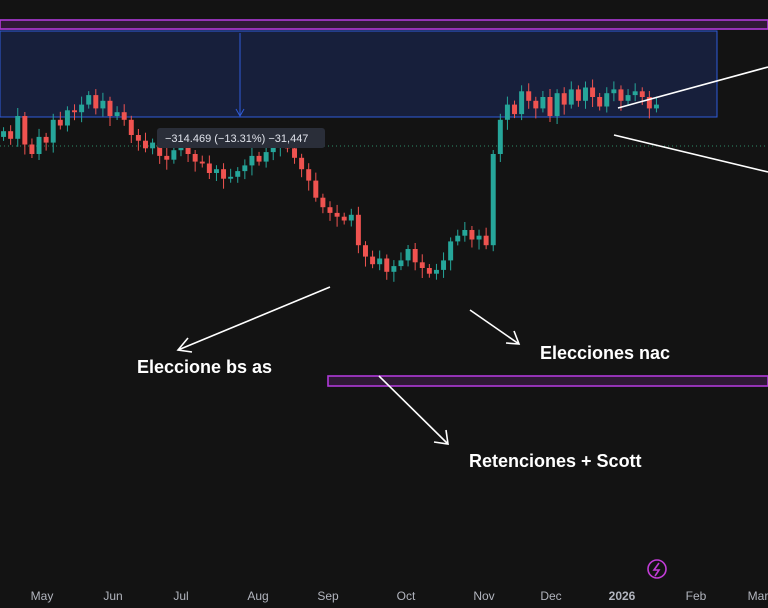 The height and width of the screenshot is (608, 768). Describe the element at coordinates (483, 596) in the screenshot. I see `month-tick-nov: Nov` at that location.